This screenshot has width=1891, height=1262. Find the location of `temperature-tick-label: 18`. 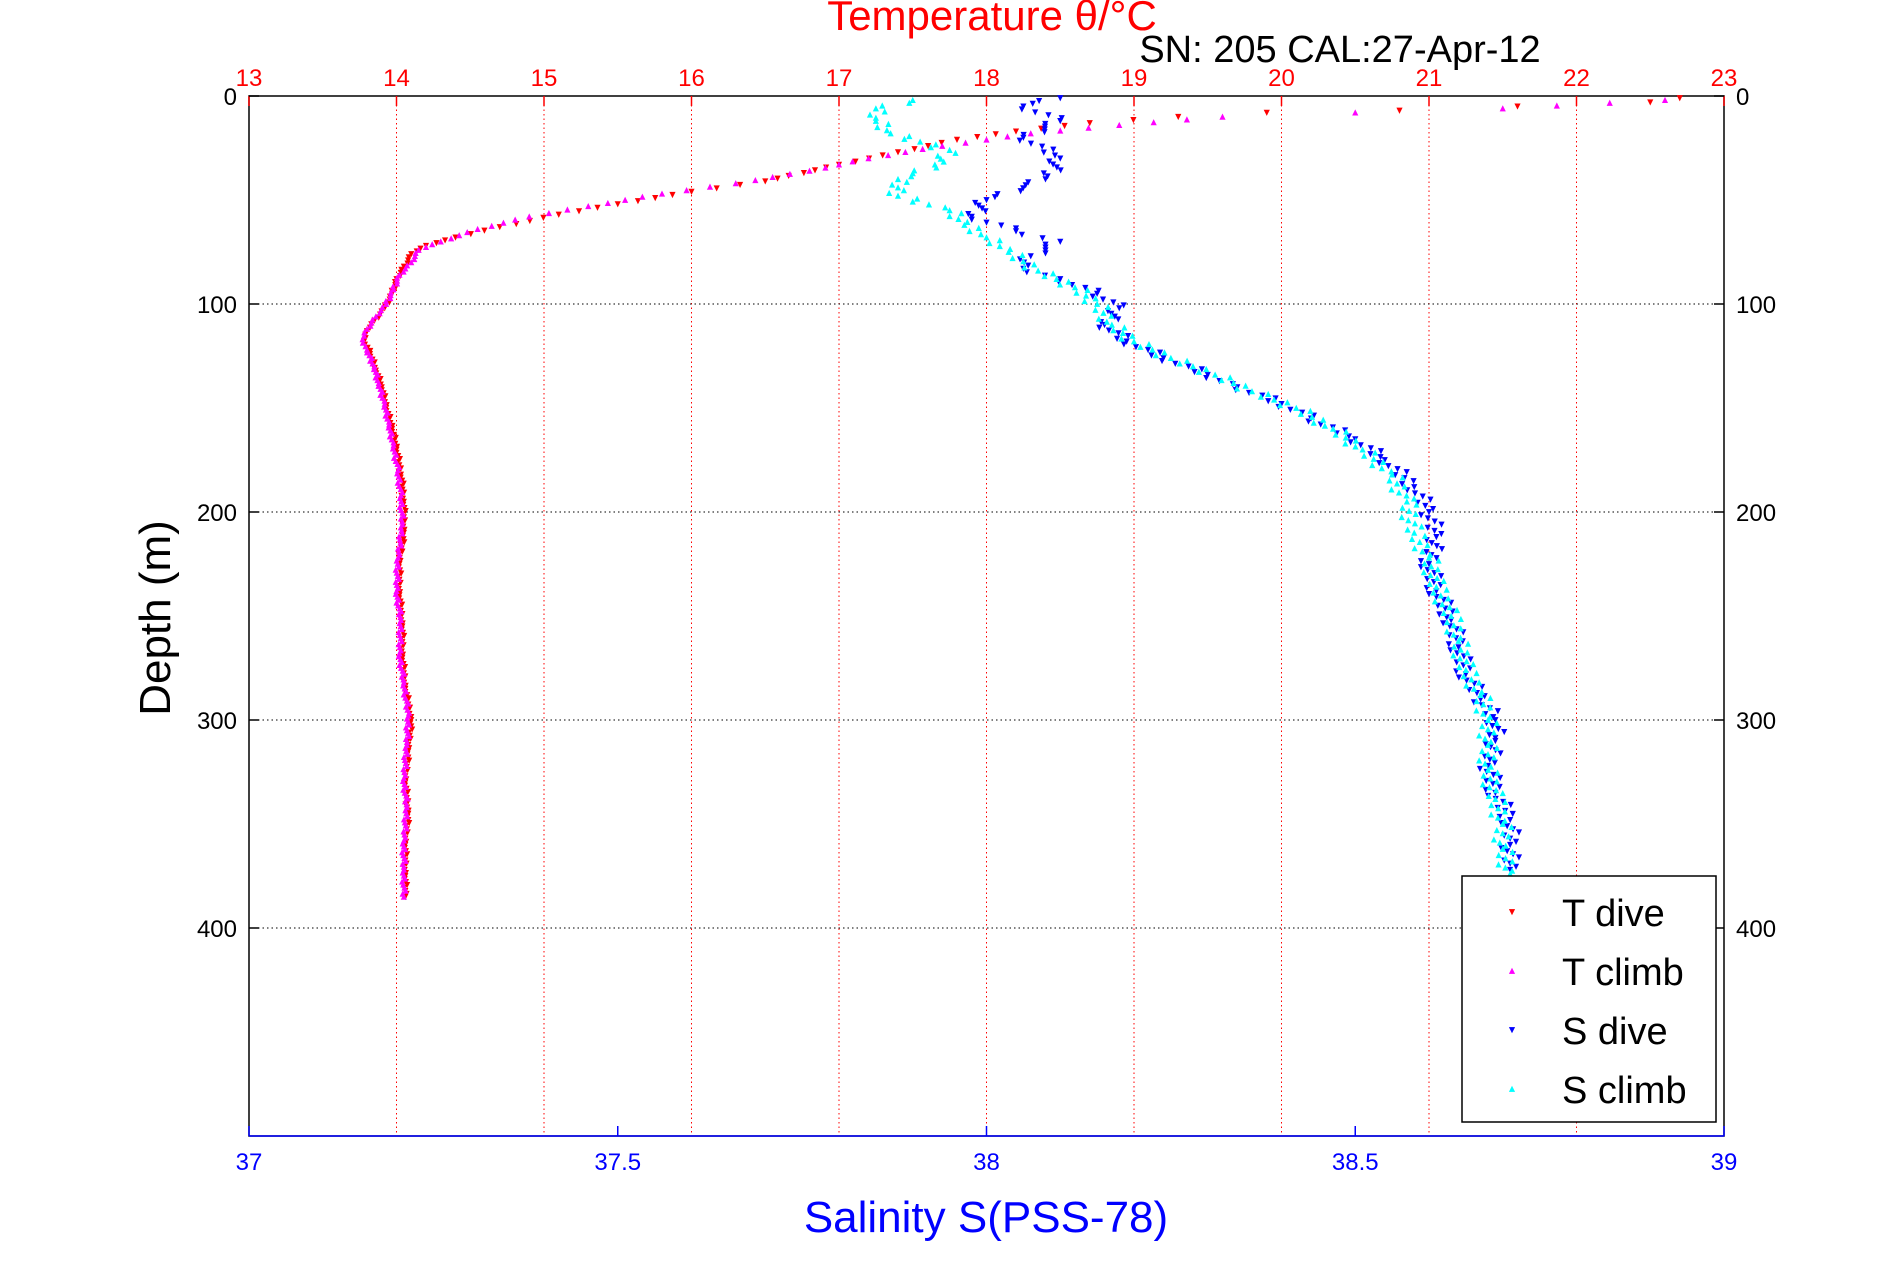

temperature-tick-label: 18 is located at coordinates (986, 78).